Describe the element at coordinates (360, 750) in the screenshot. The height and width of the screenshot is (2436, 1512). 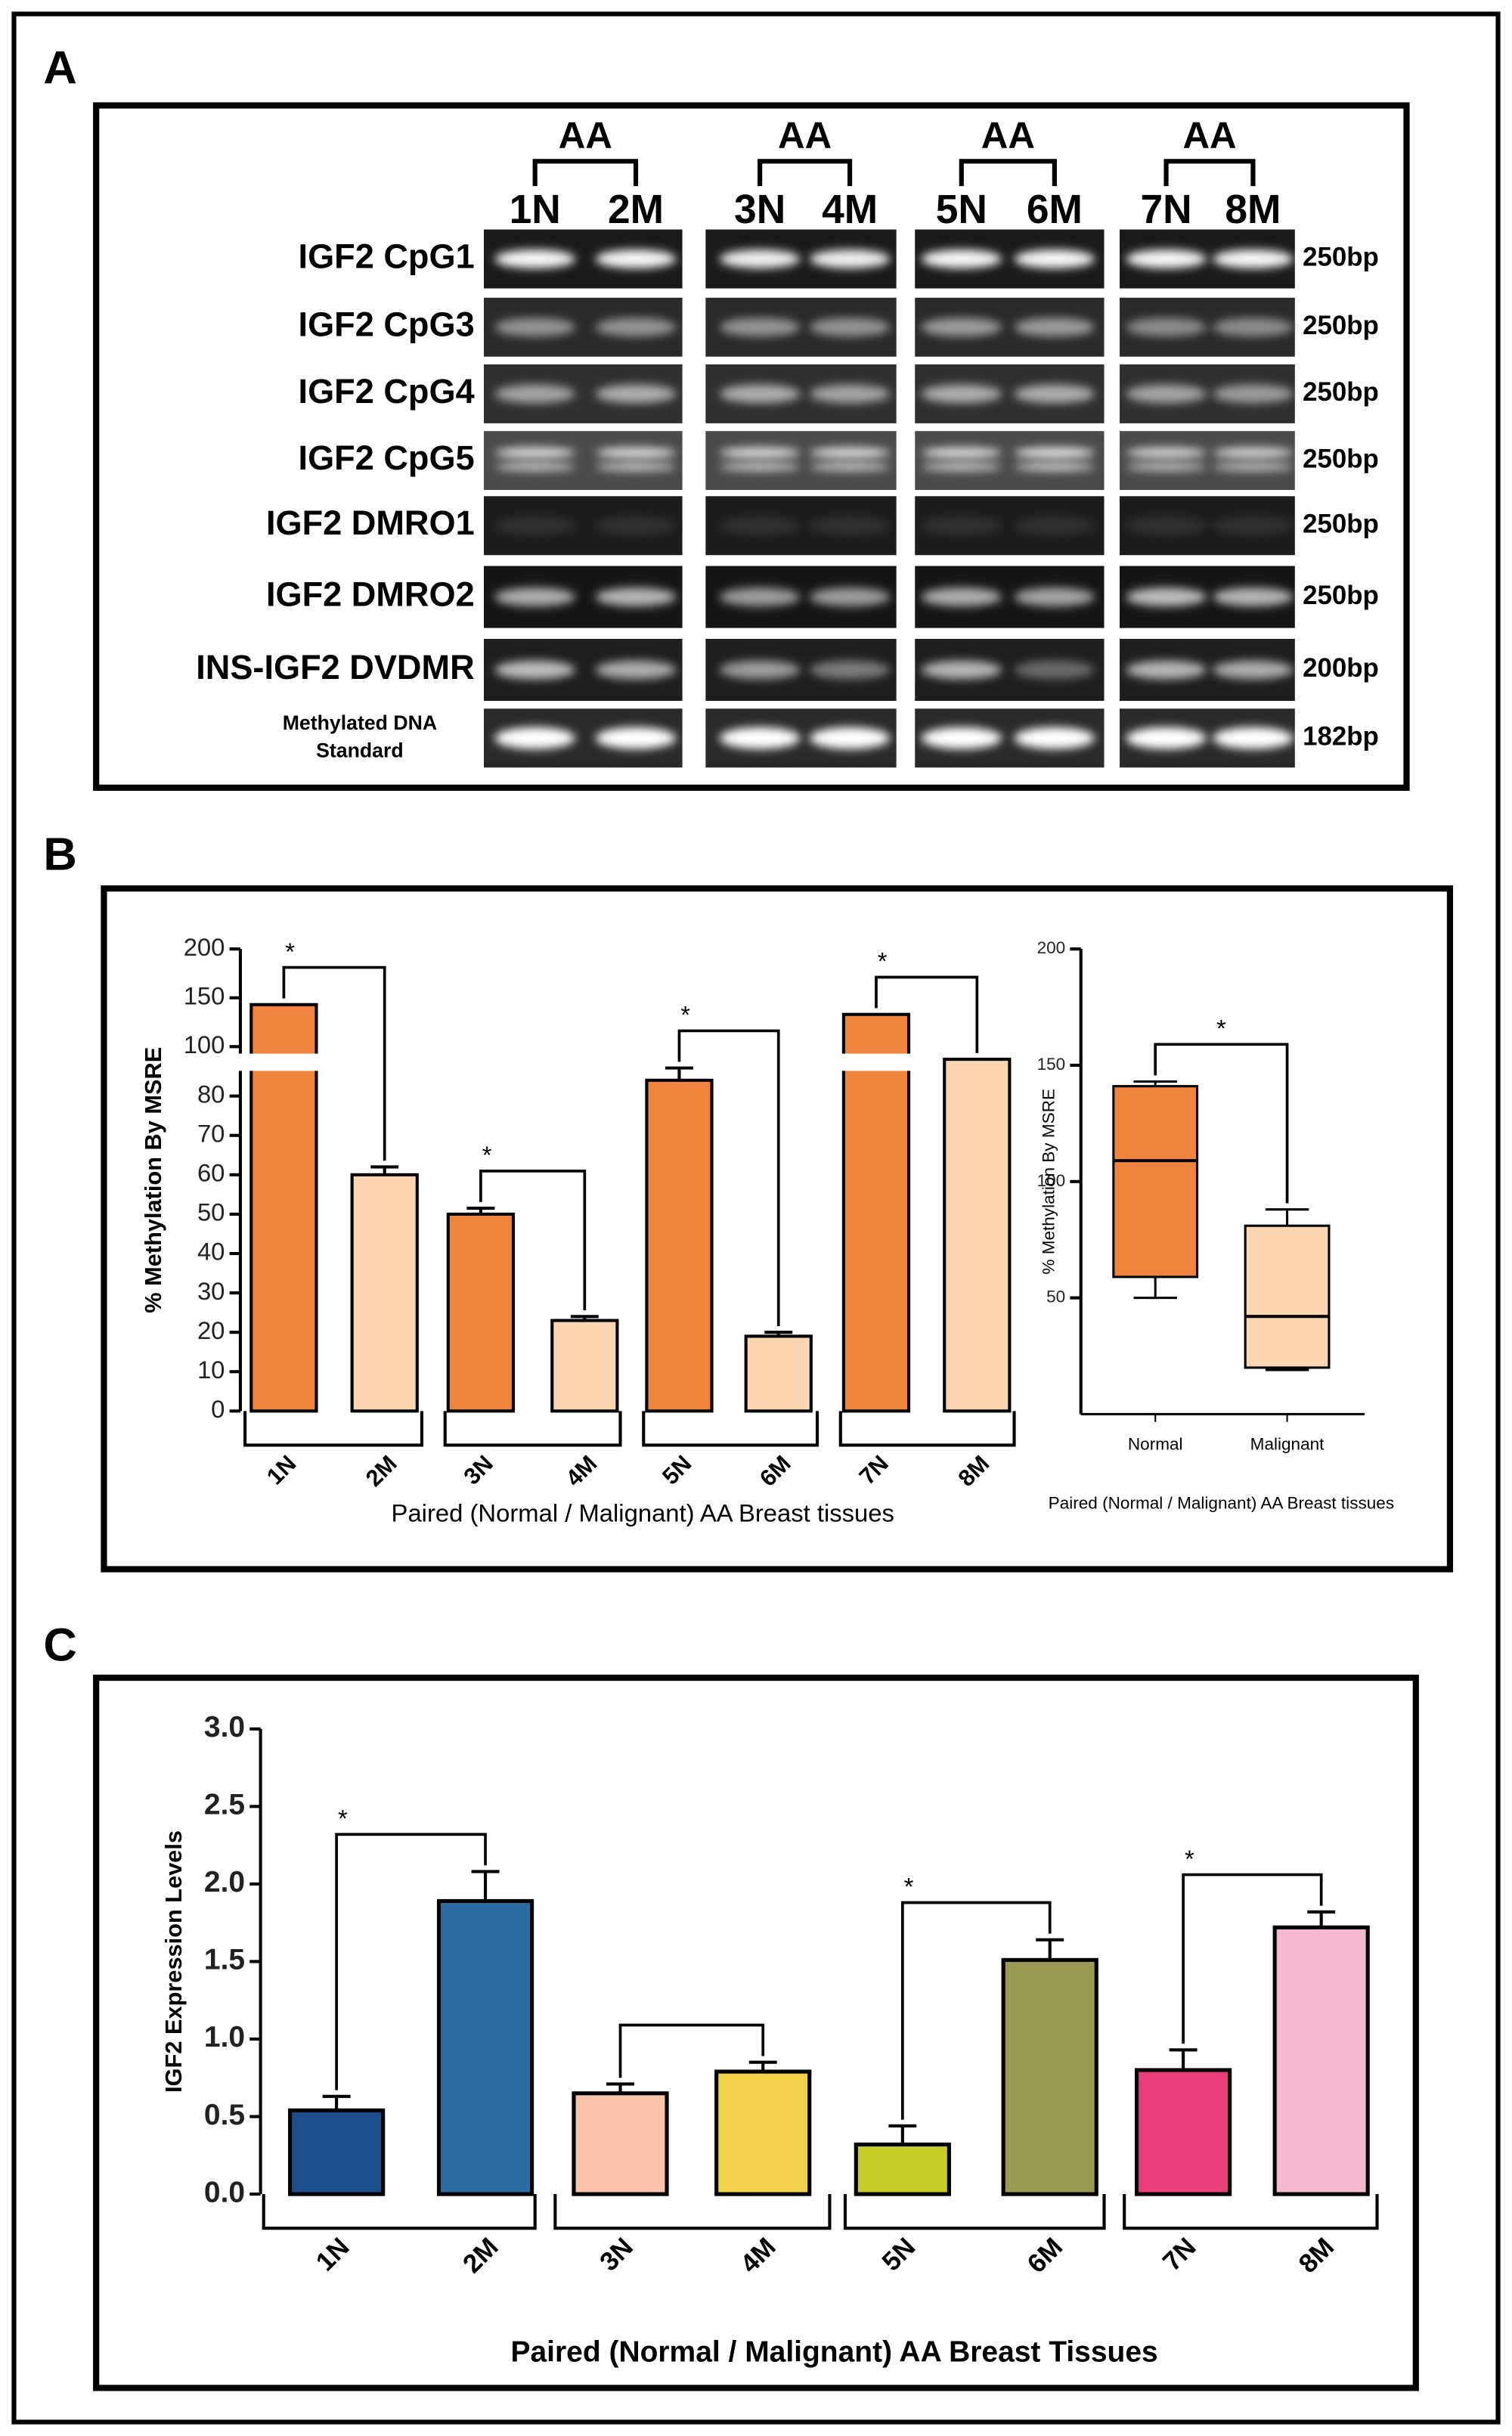
I see `row-label: Standard` at that location.